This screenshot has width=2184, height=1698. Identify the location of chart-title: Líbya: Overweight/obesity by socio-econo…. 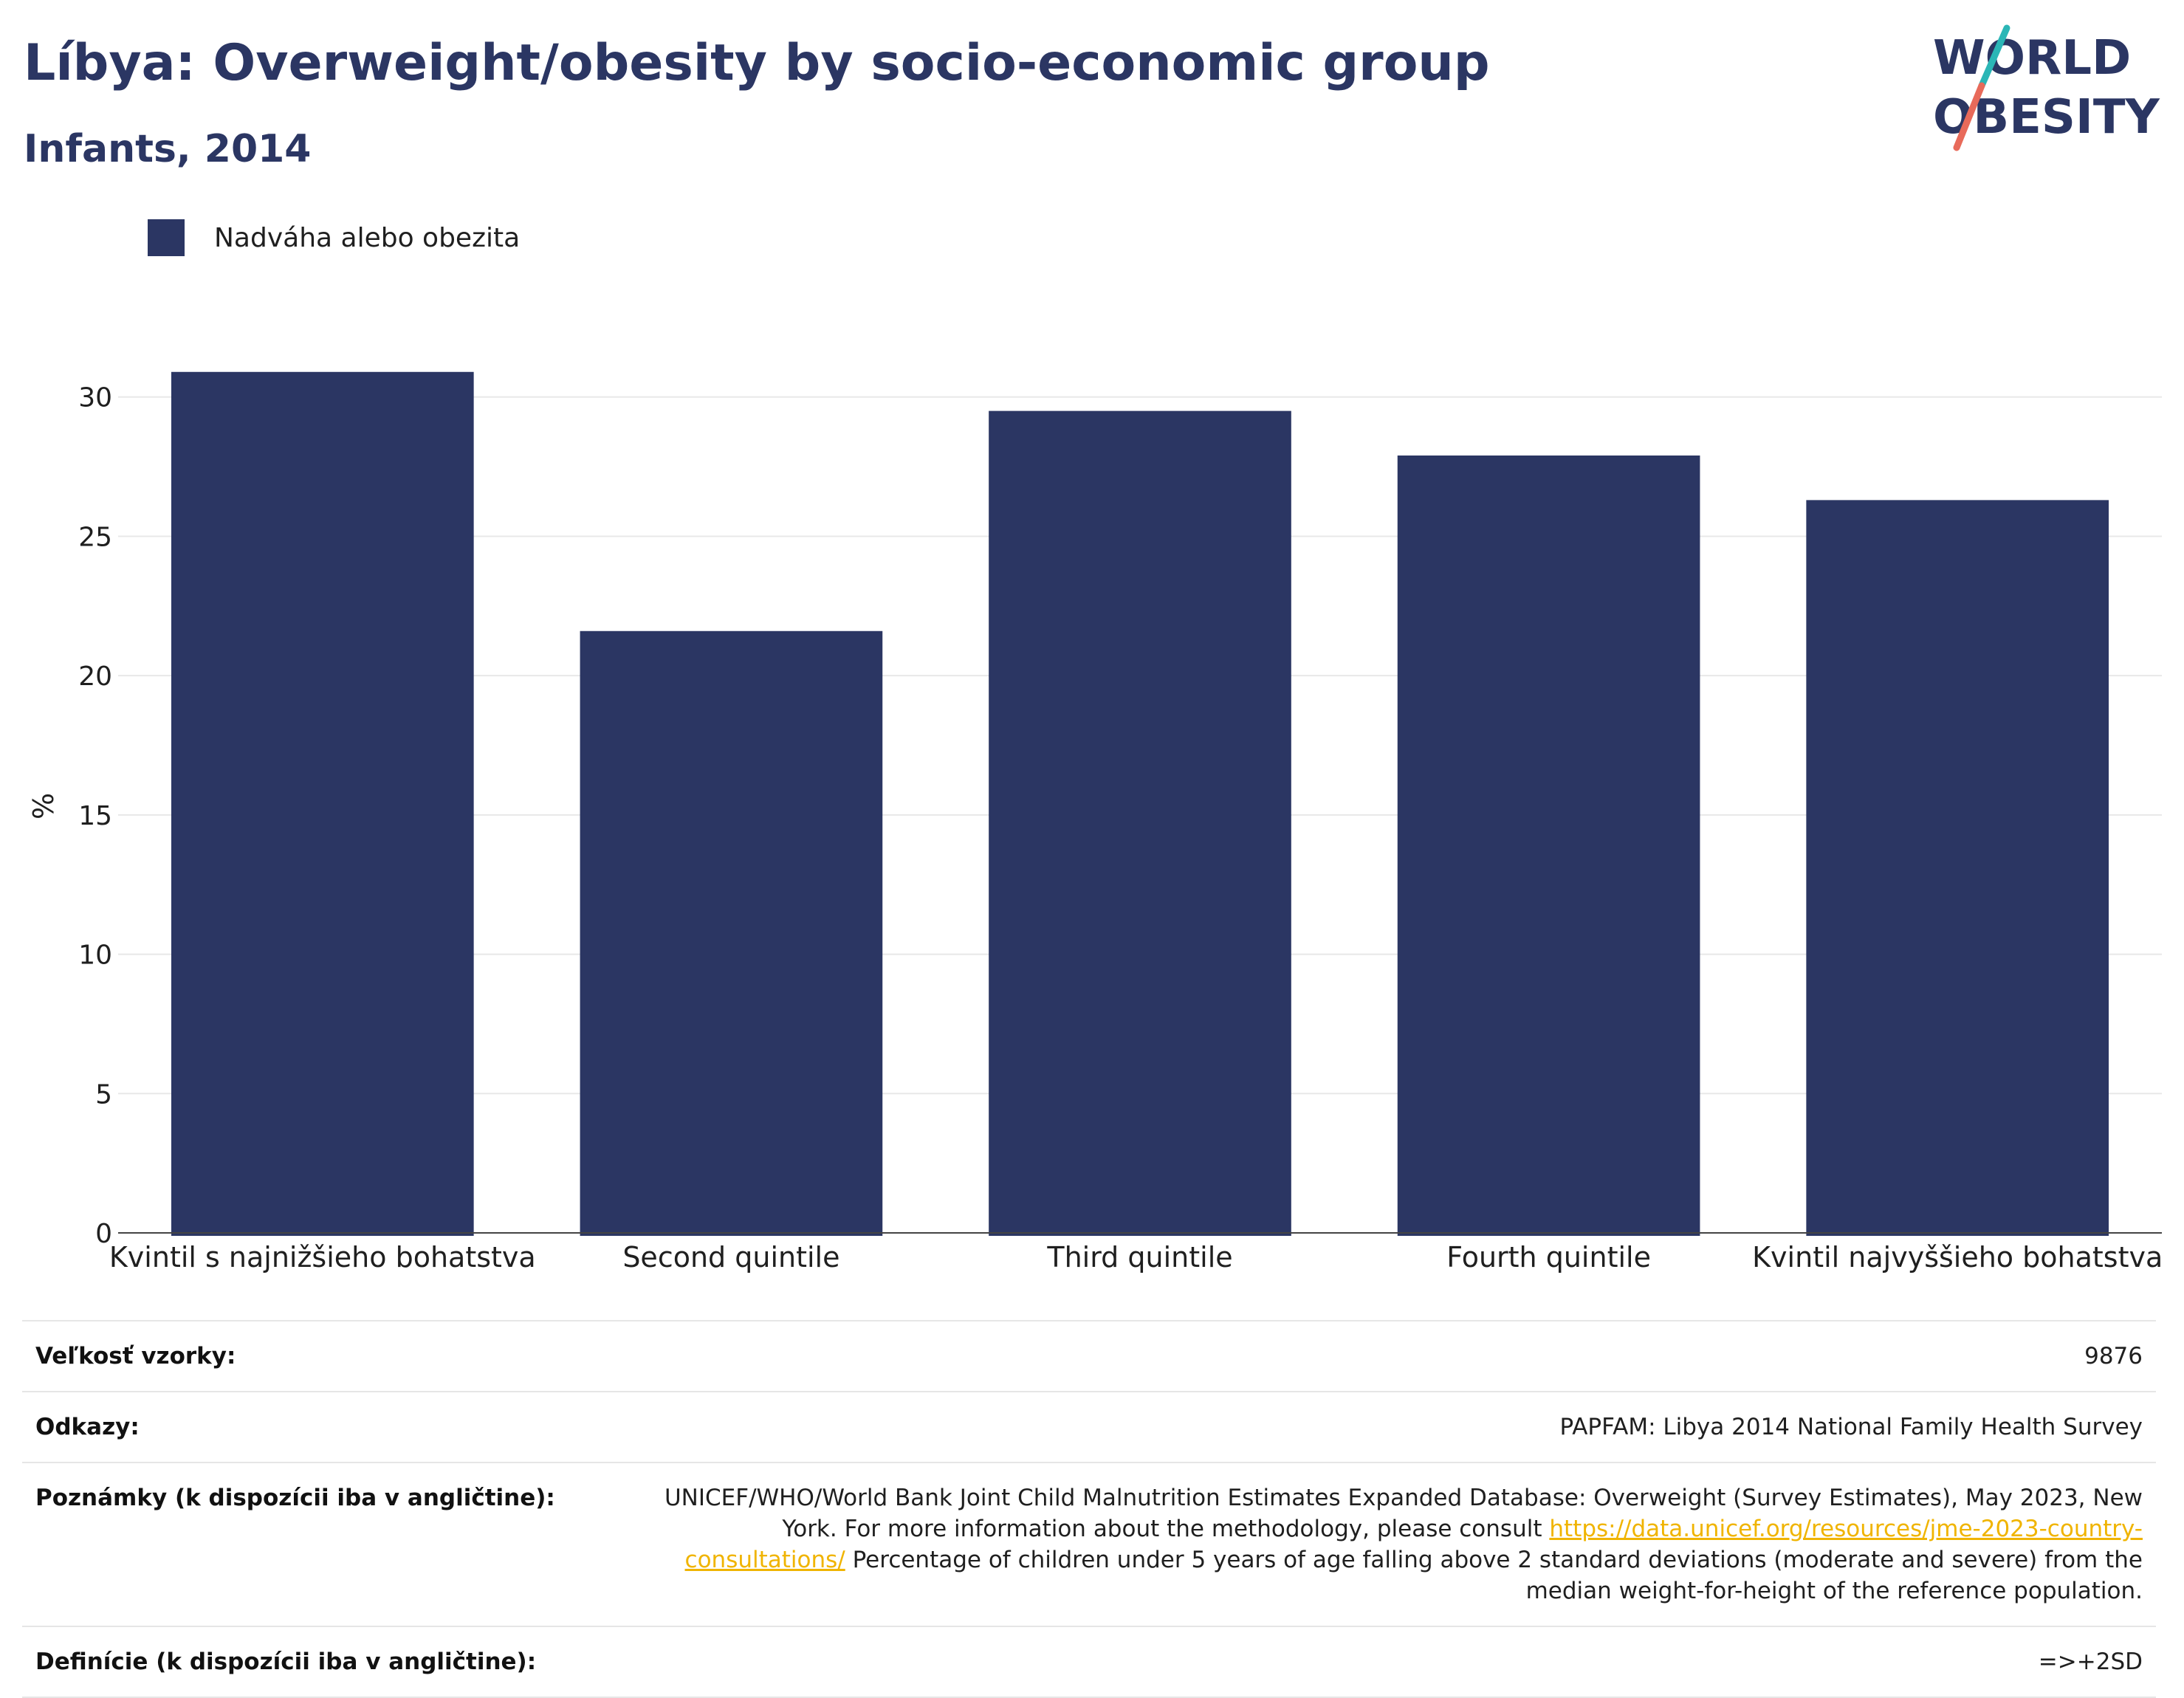
(757, 63).